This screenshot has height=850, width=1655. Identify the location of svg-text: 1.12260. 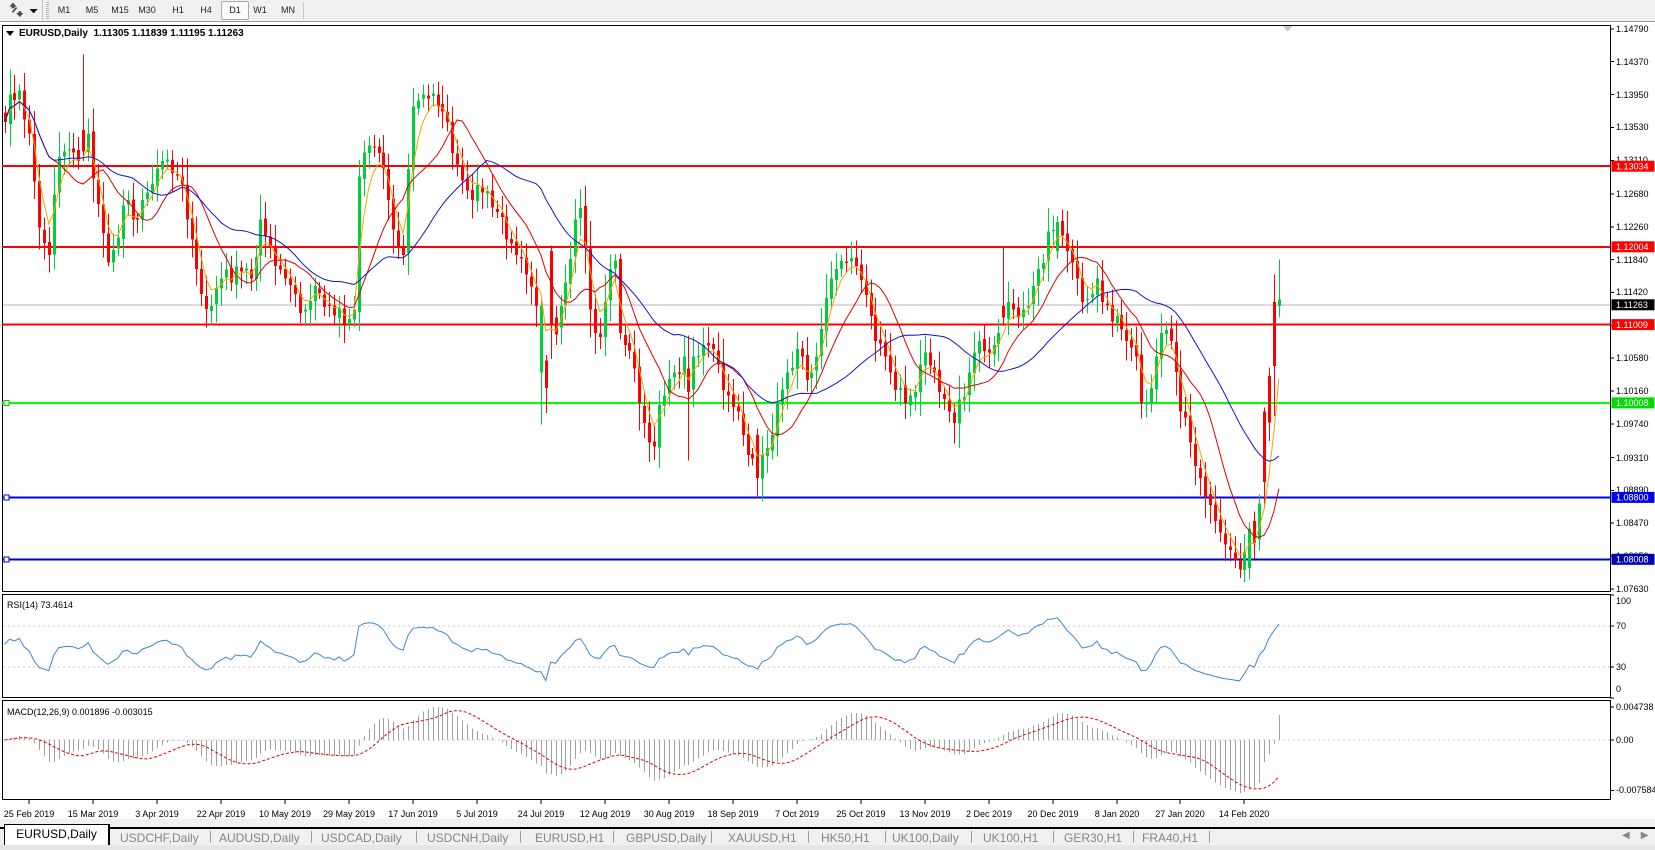
(1632, 227).